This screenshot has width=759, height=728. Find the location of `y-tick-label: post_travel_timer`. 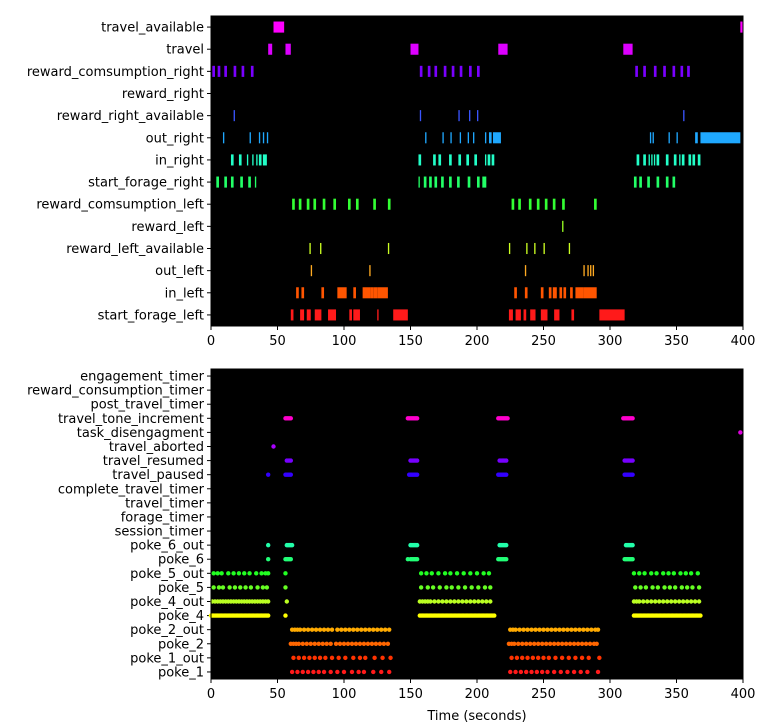

y-tick-label: post_travel_timer is located at coordinates (147, 405).